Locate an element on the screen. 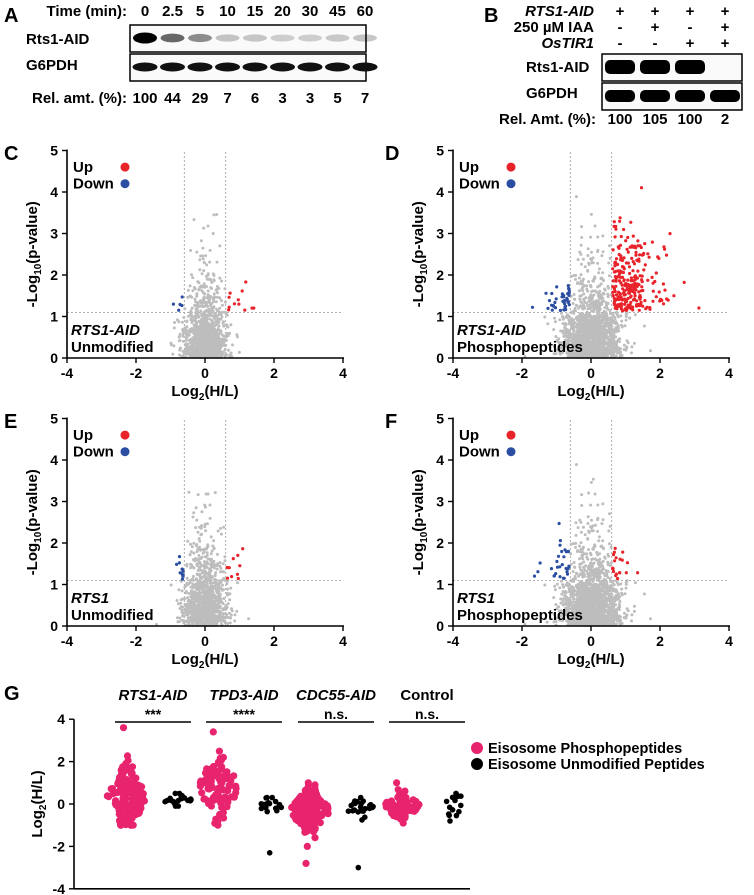 The image size is (754, 895). band-g6pdh is located at coordinates (172, 67).